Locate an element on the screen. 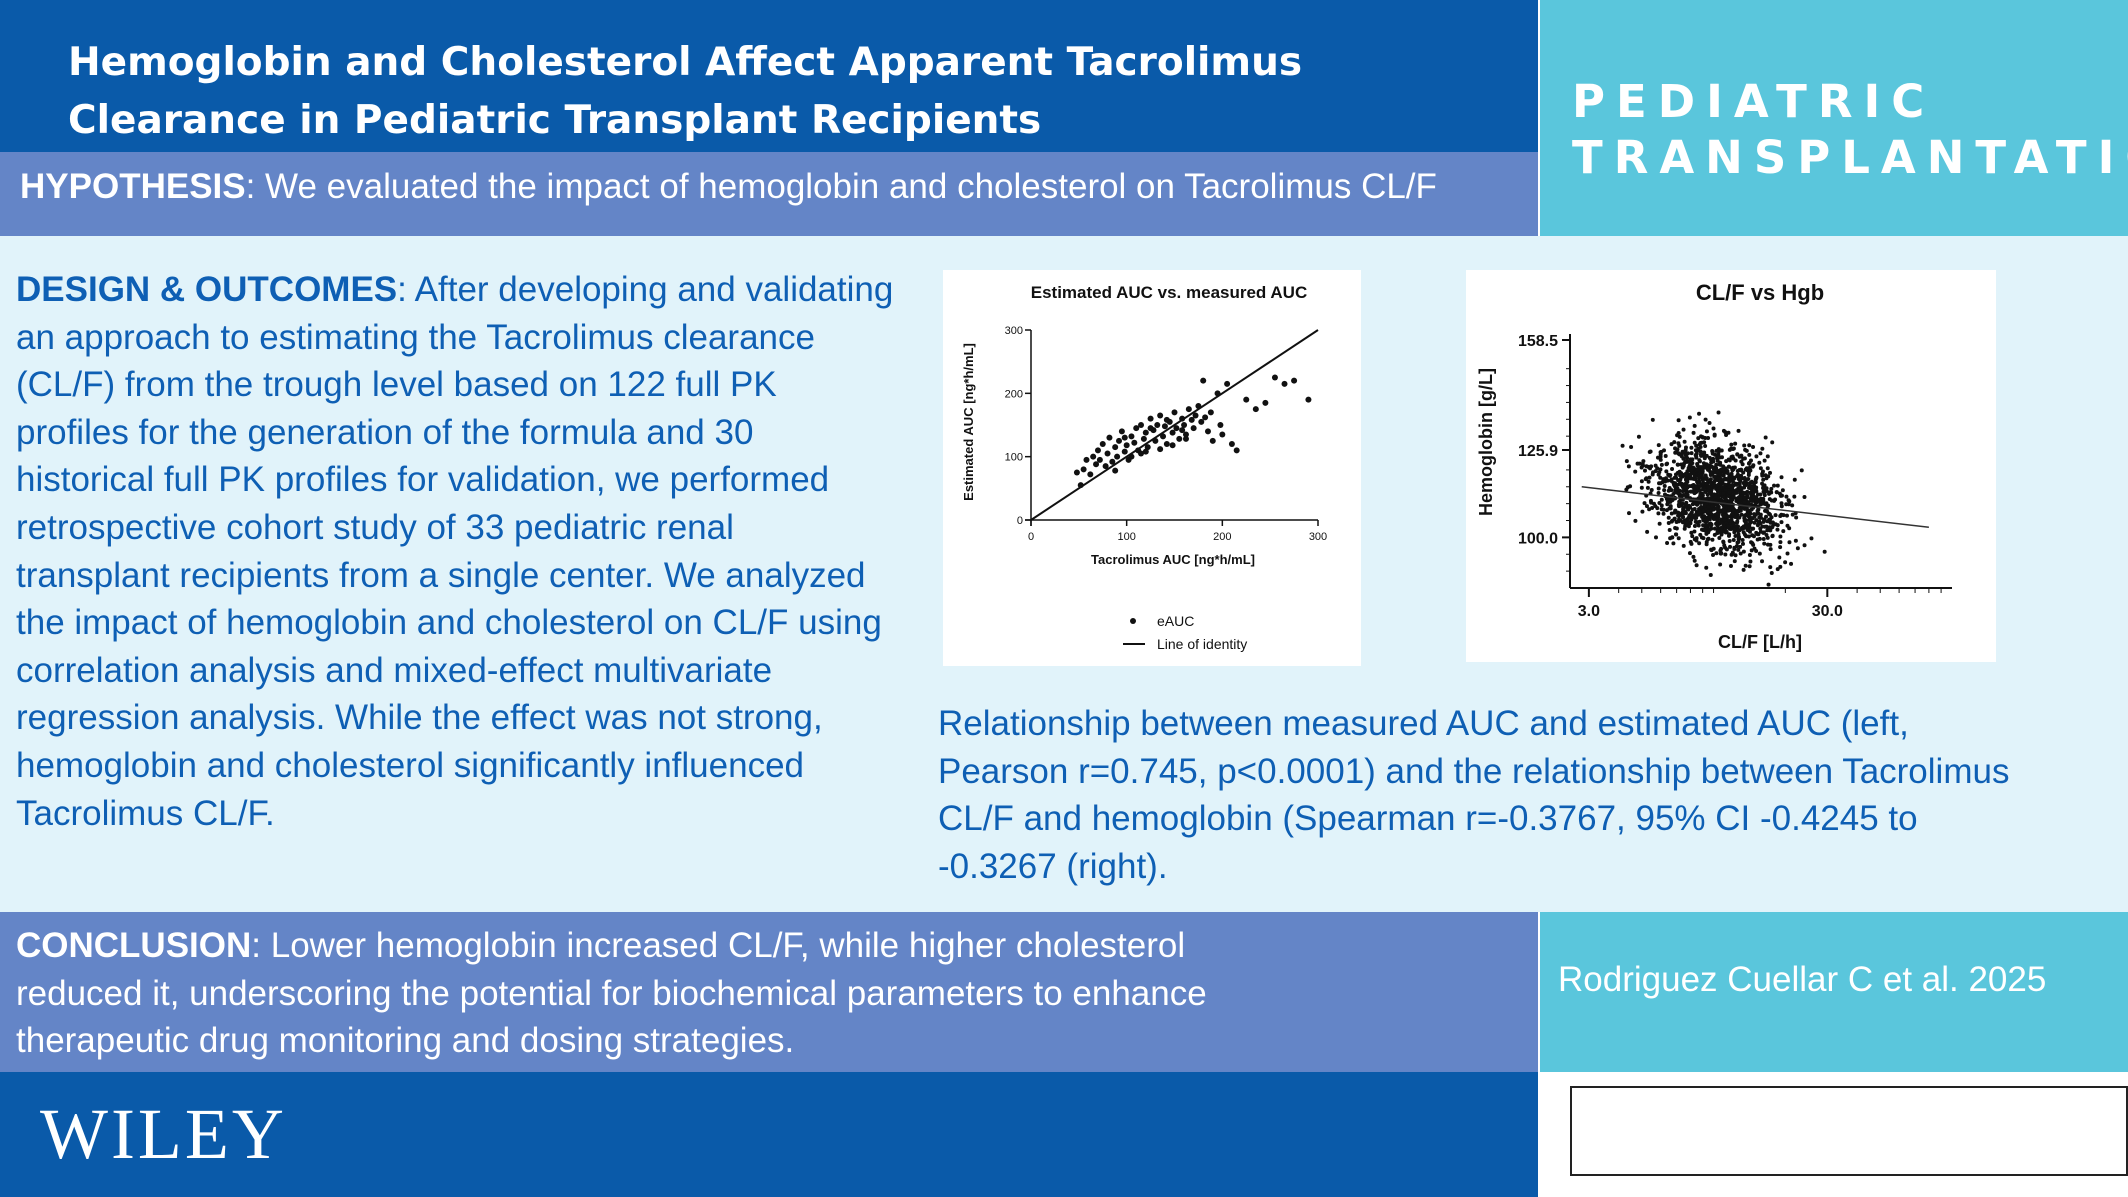 The width and height of the screenshot is (2128, 1197). publisher-logo: WILEY is located at coordinates (163, 1134).